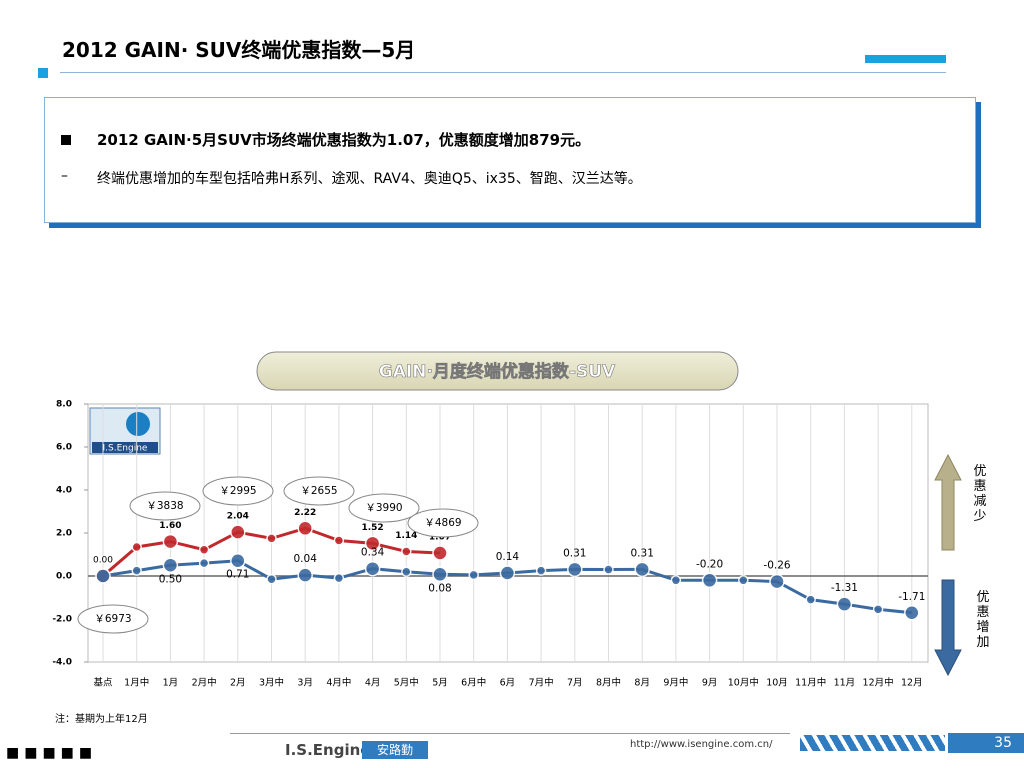  What do you see at coordinates (777, 683) in the screenshot?
I see `x-tick-label: 10月` at bounding box center [777, 683].